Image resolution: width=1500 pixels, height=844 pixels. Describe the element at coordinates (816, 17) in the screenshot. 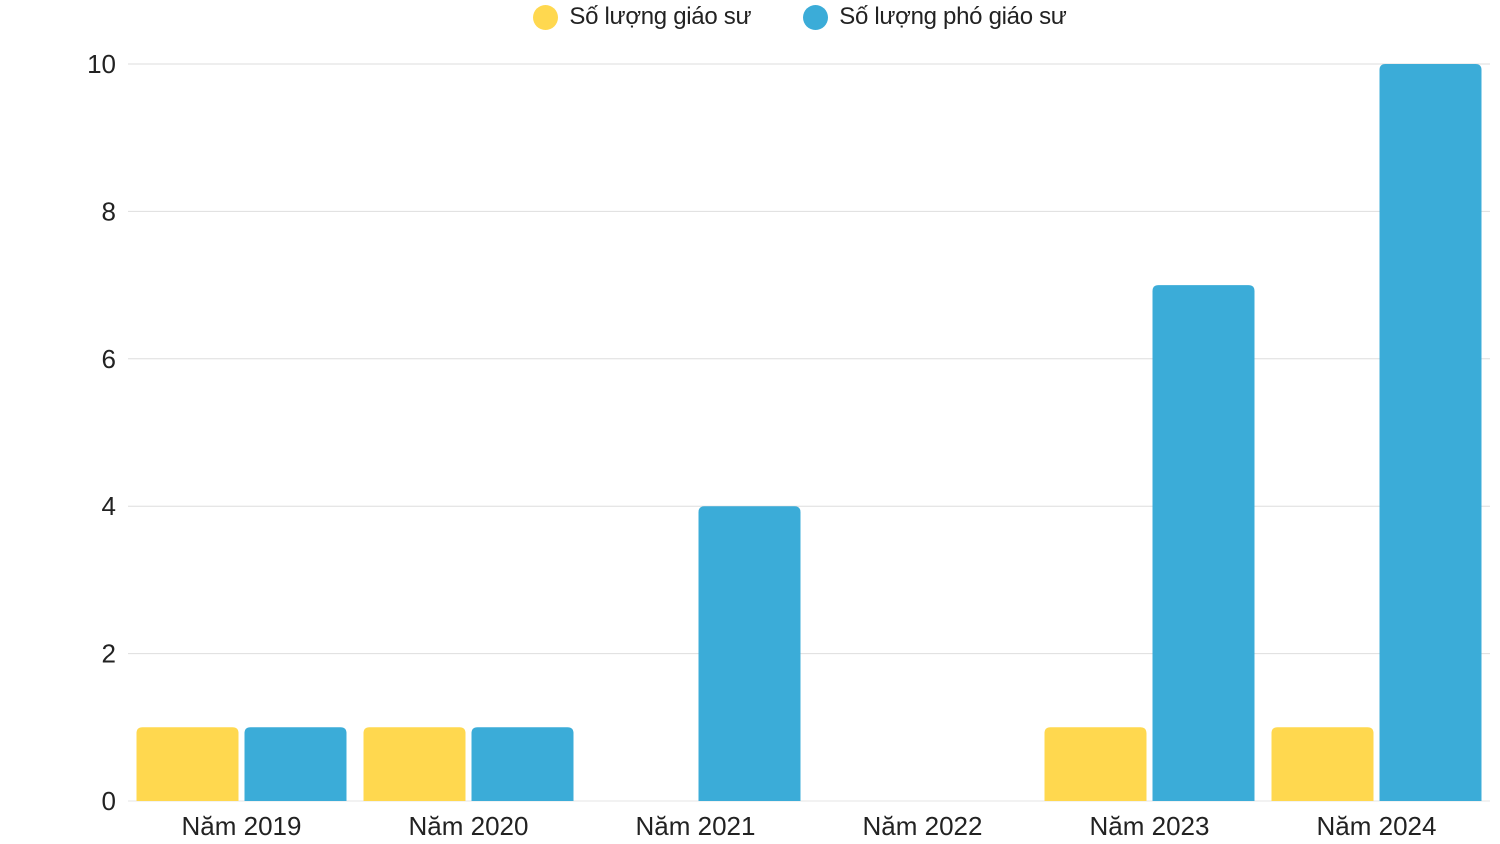

I see `legend-swatch-associate-professors` at that location.